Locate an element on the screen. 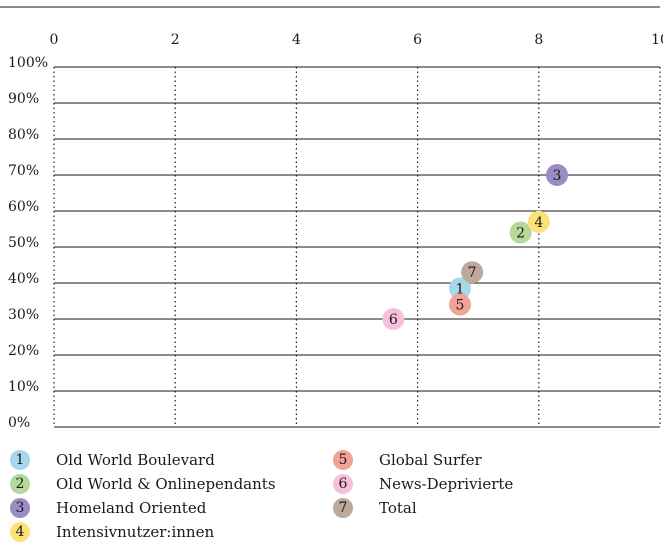 Image resolution: width=663 pixels, height=543 pixels. data-point: 5 is located at coordinates (460, 304).